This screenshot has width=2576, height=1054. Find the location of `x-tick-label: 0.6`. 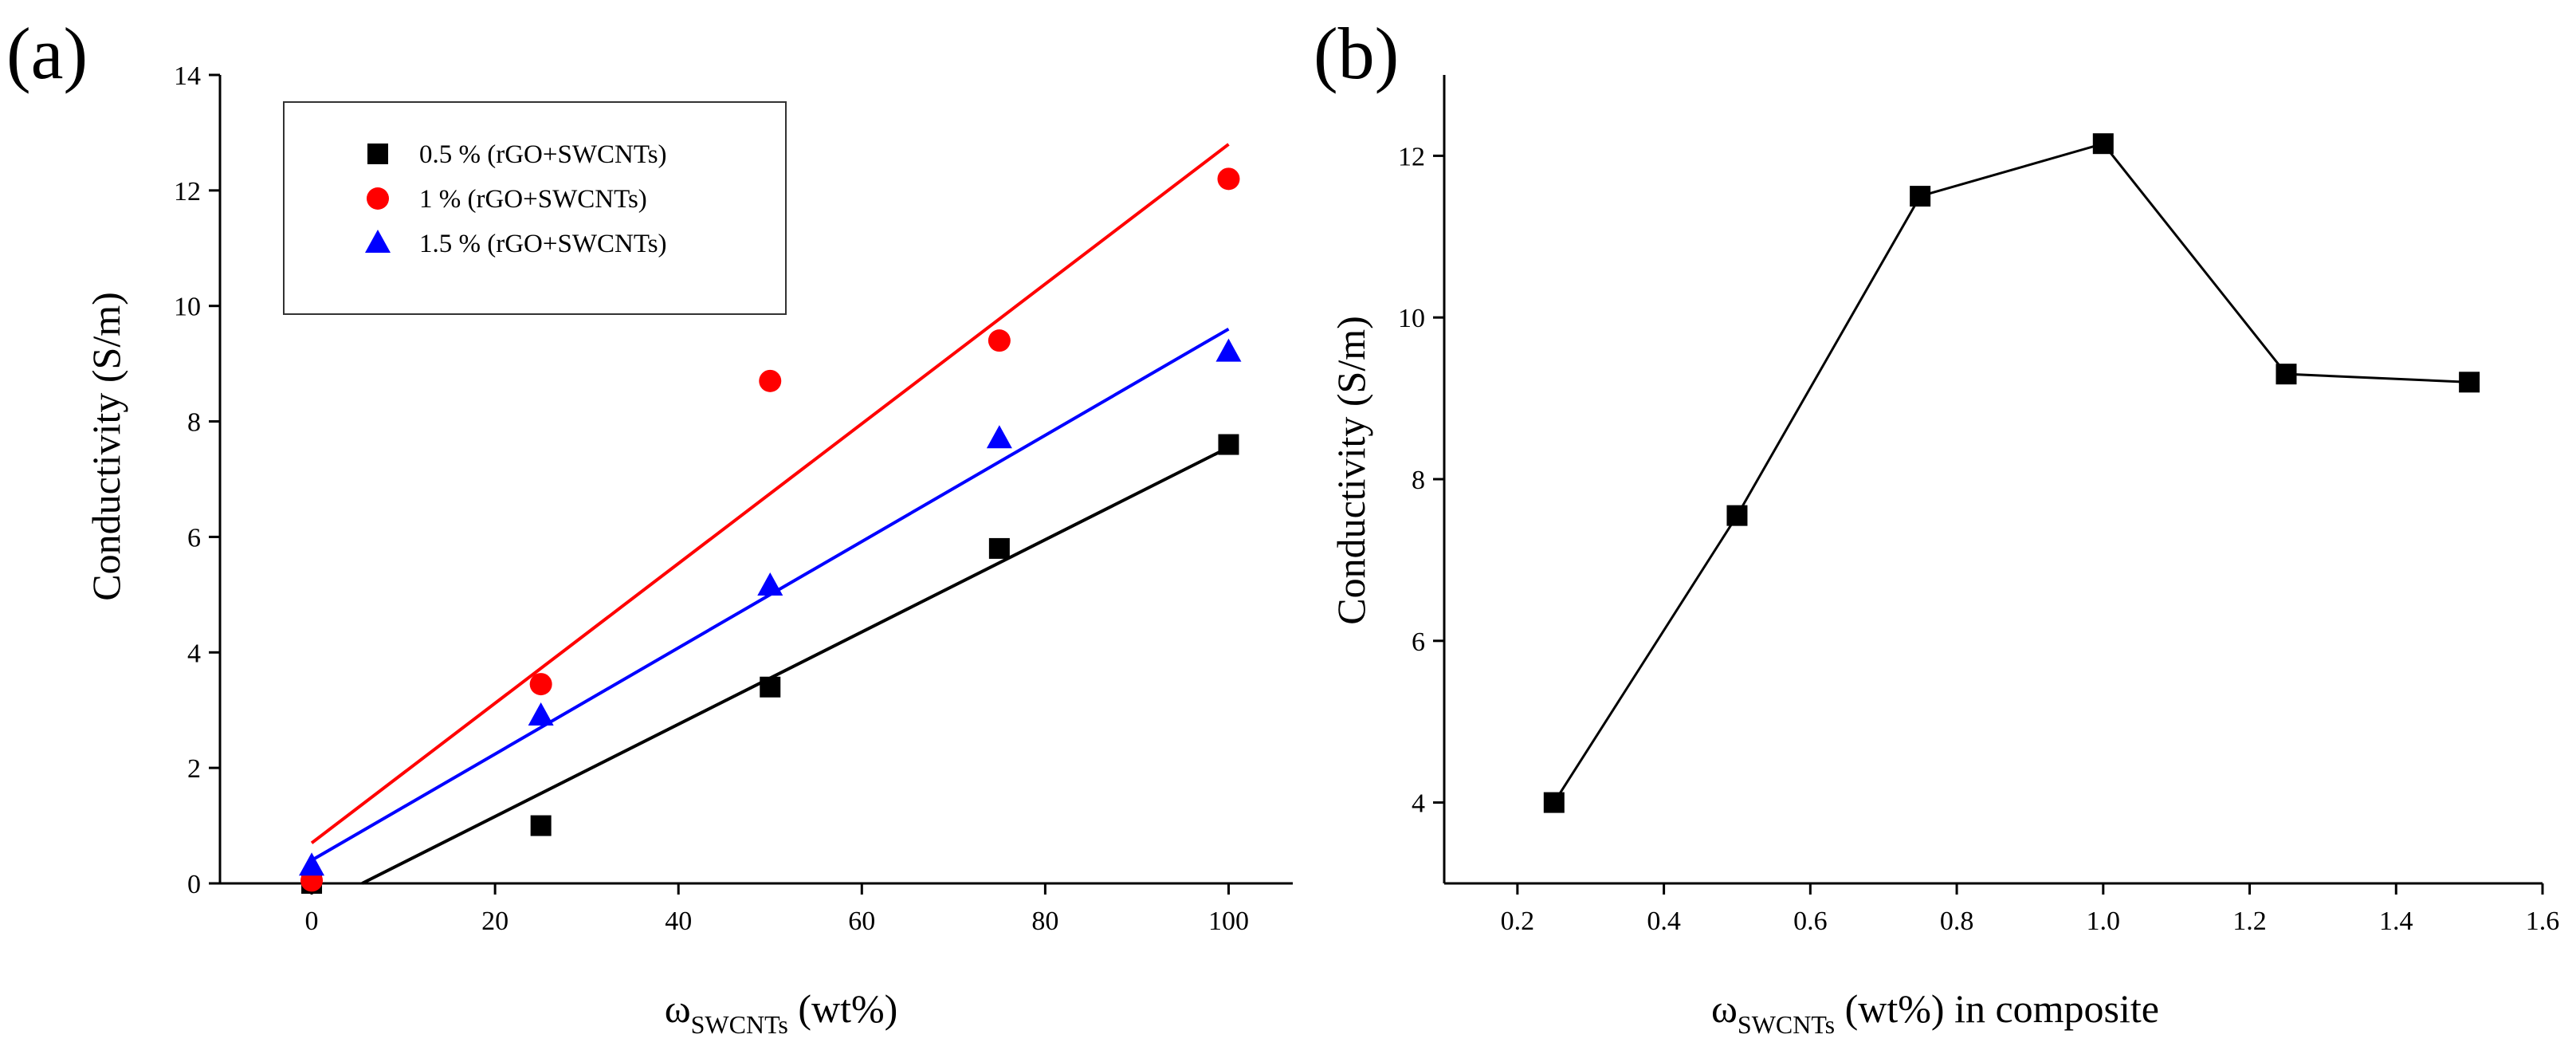

x-tick-label: 0.6 is located at coordinates (1810, 921).